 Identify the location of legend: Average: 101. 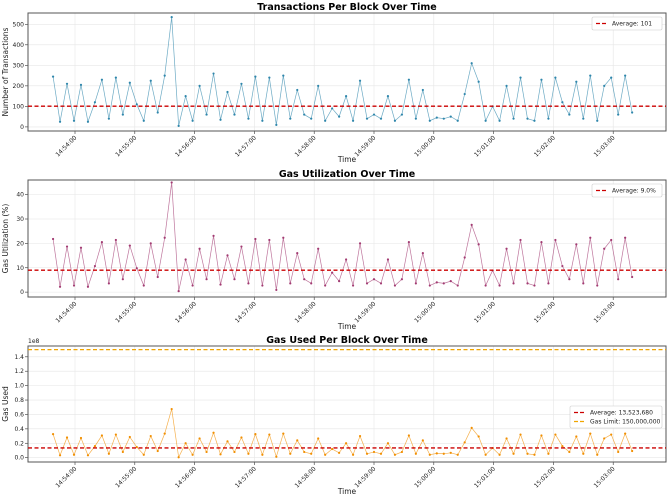
(627, 23).